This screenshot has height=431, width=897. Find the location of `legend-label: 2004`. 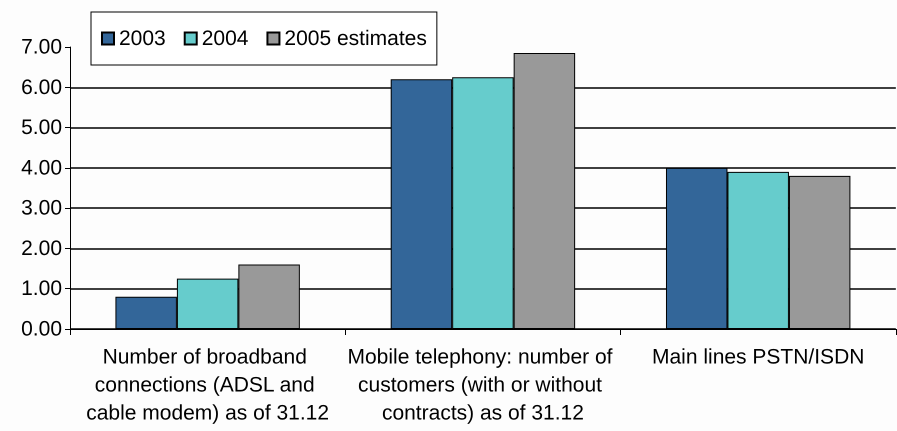

legend-label: 2004 is located at coordinates (225, 38).